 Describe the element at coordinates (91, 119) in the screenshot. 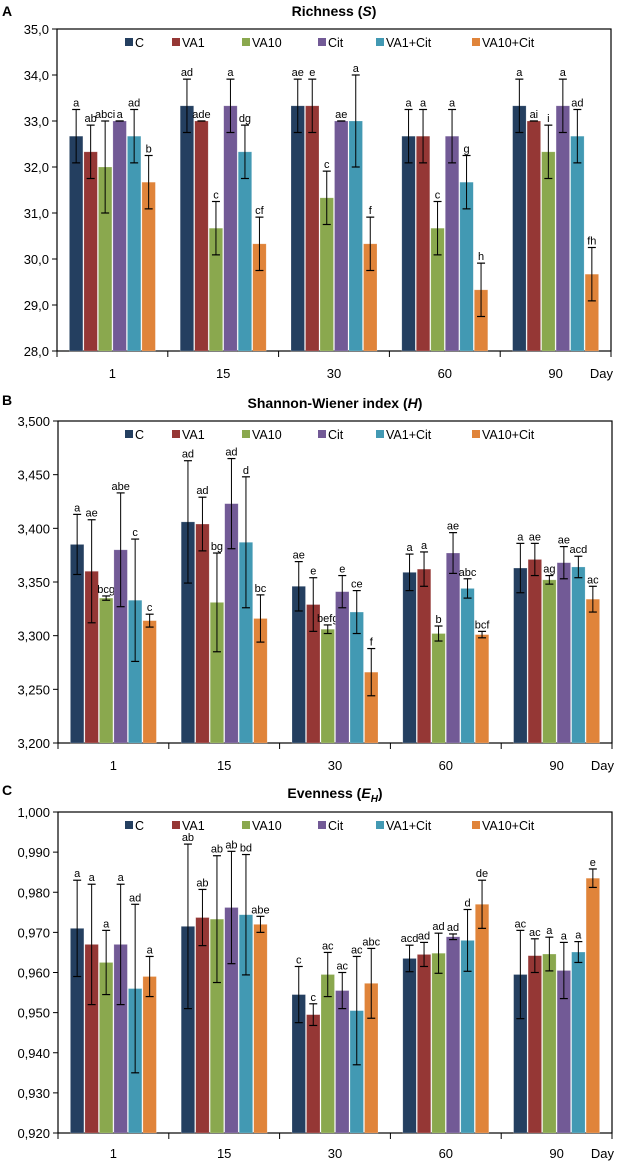

I see `significance-letter: ab` at that location.